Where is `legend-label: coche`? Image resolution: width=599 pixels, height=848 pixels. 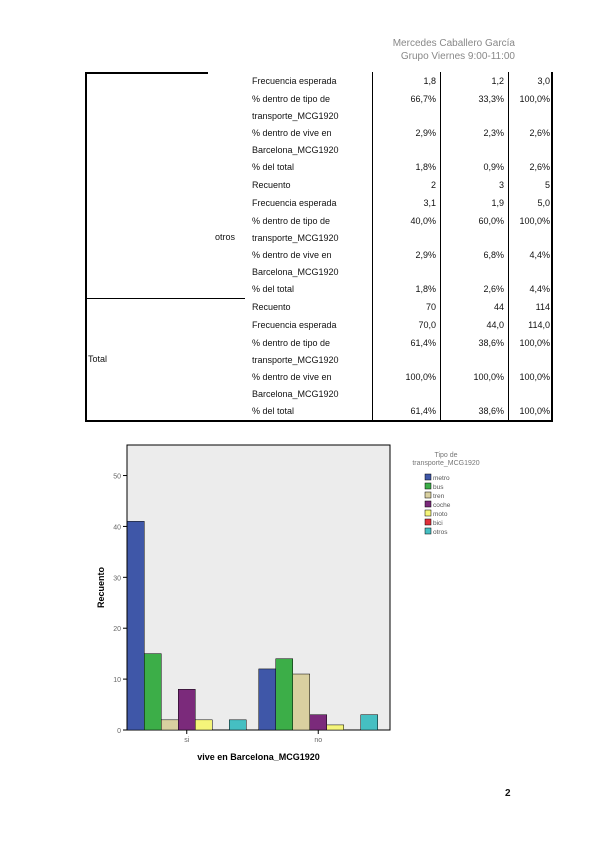
legend-label: coche is located at coordinates (442, 505).